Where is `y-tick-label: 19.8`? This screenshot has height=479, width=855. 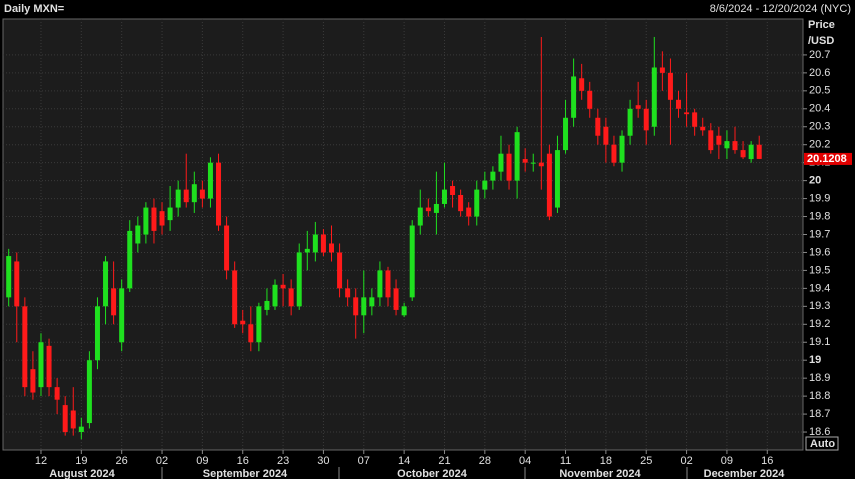
y-tick-label: 19.8 is located at coordinates (819, 216).